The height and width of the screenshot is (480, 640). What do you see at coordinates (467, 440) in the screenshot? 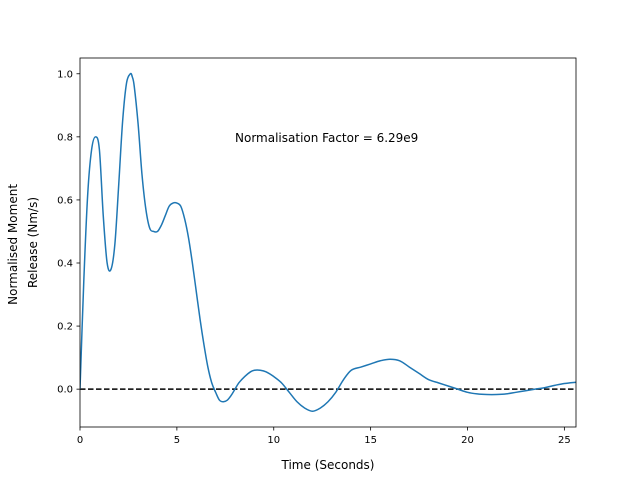
I see `x-tick-label: 20` at bounding box center [467, 440].